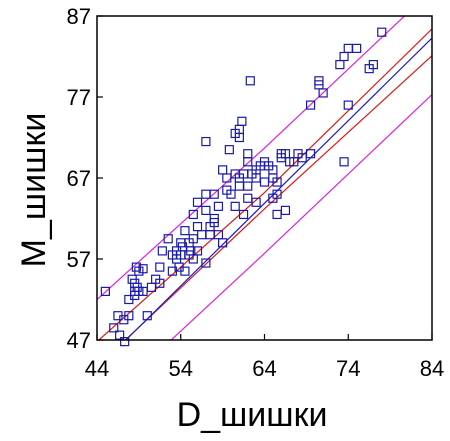  What do you see at coordinates (79, 97) in the screenshot?
I see `y-tick-label: 77` at bounding box center [79, 97].